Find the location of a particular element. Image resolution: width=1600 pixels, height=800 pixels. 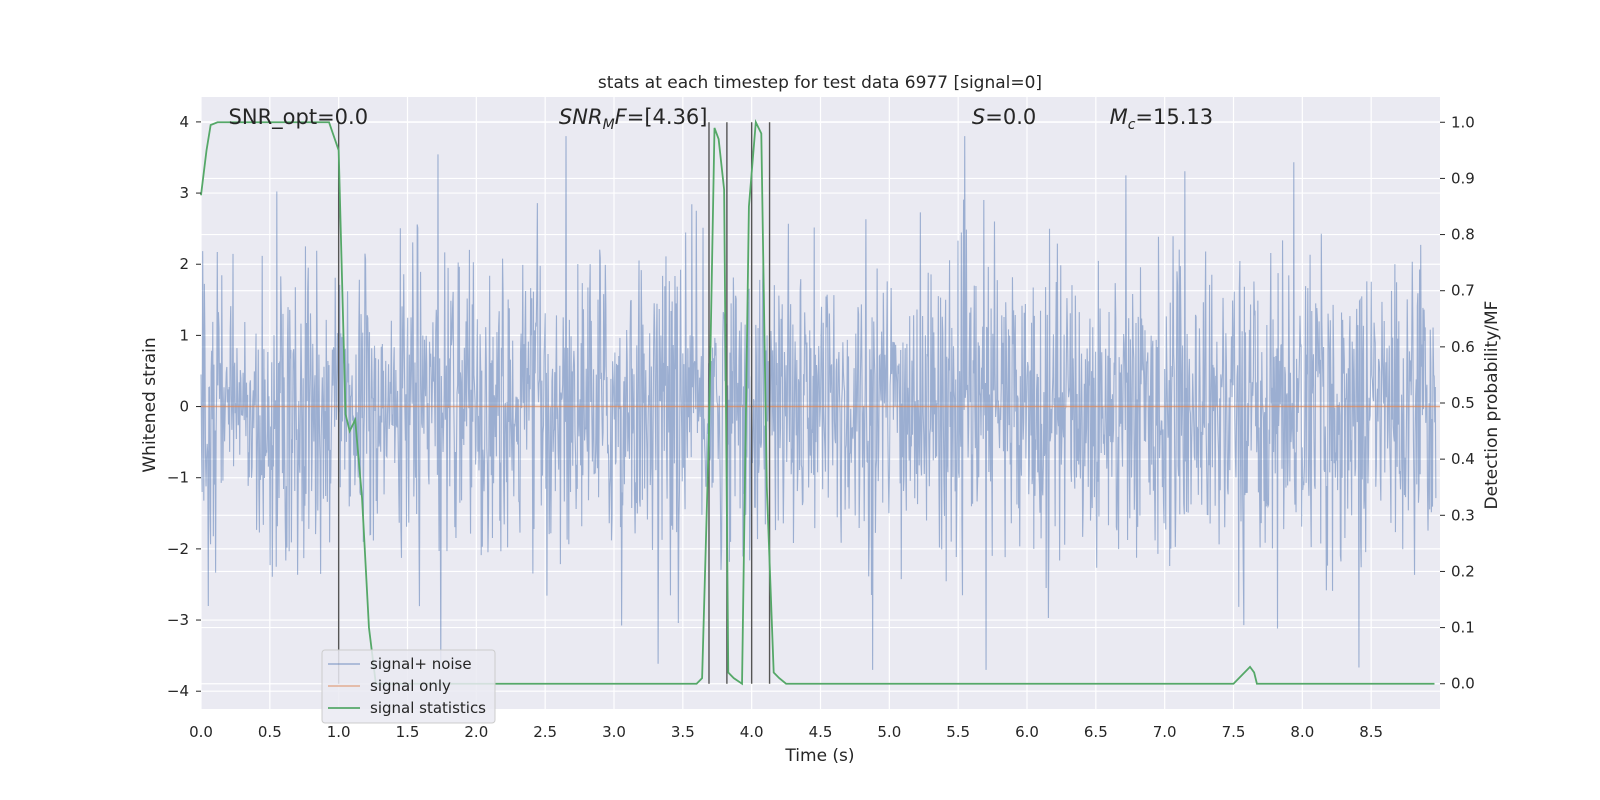

legend-label-signal-statistics: signal statistics is located at coordinates (428, 708).